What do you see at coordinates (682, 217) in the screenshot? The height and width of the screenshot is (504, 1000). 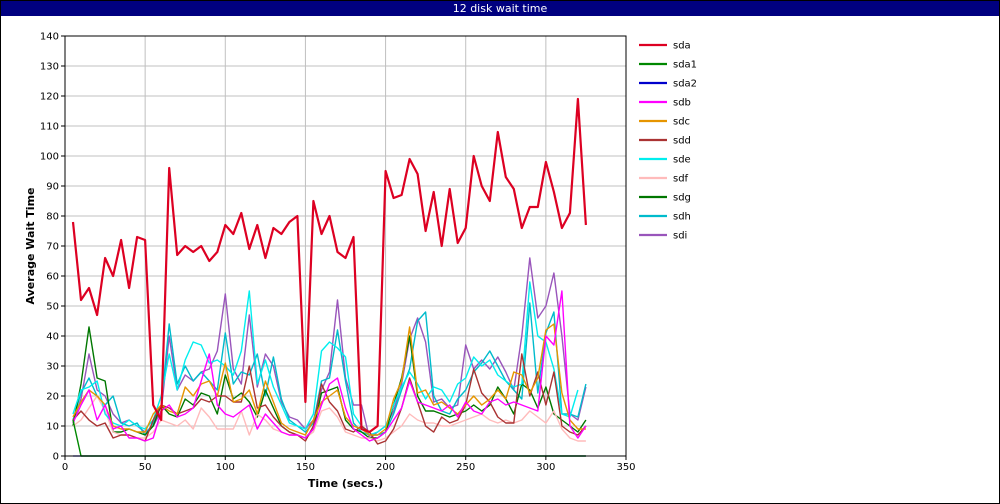 I see `legend-label-sdh: sdh` at bounding box center [682, 217].